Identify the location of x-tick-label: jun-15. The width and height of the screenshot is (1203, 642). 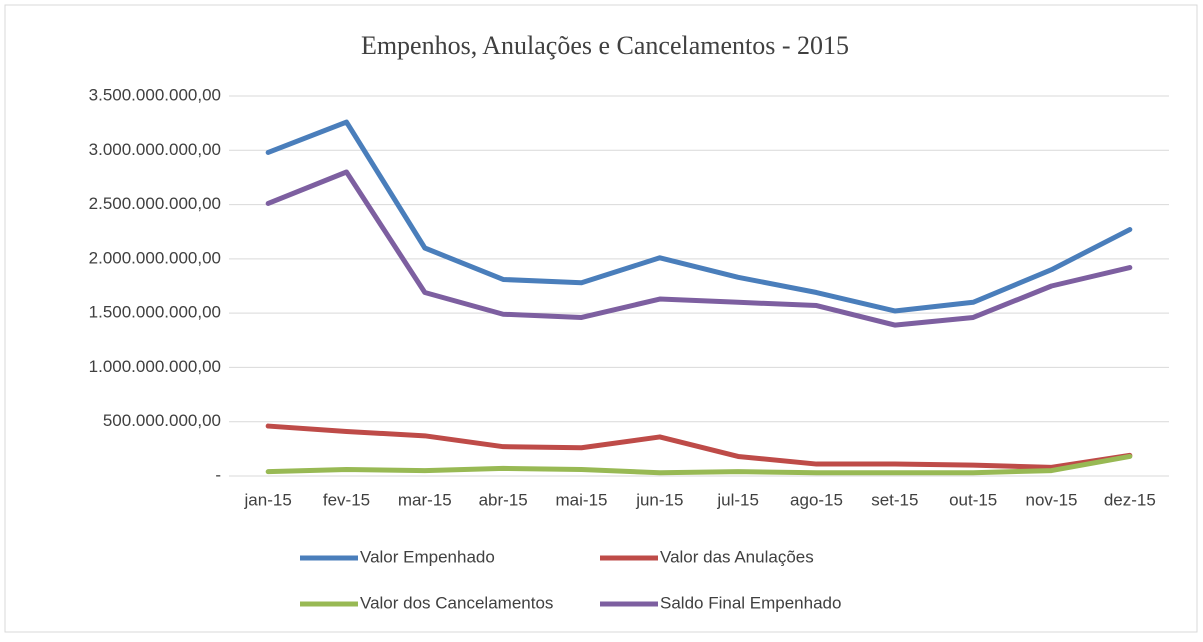
(659, 499).